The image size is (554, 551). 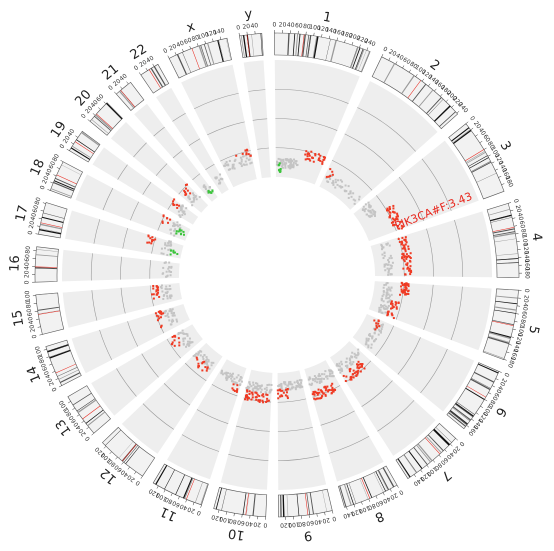 I want to click on point-chr21-neutral, so click(x=205, y=186).